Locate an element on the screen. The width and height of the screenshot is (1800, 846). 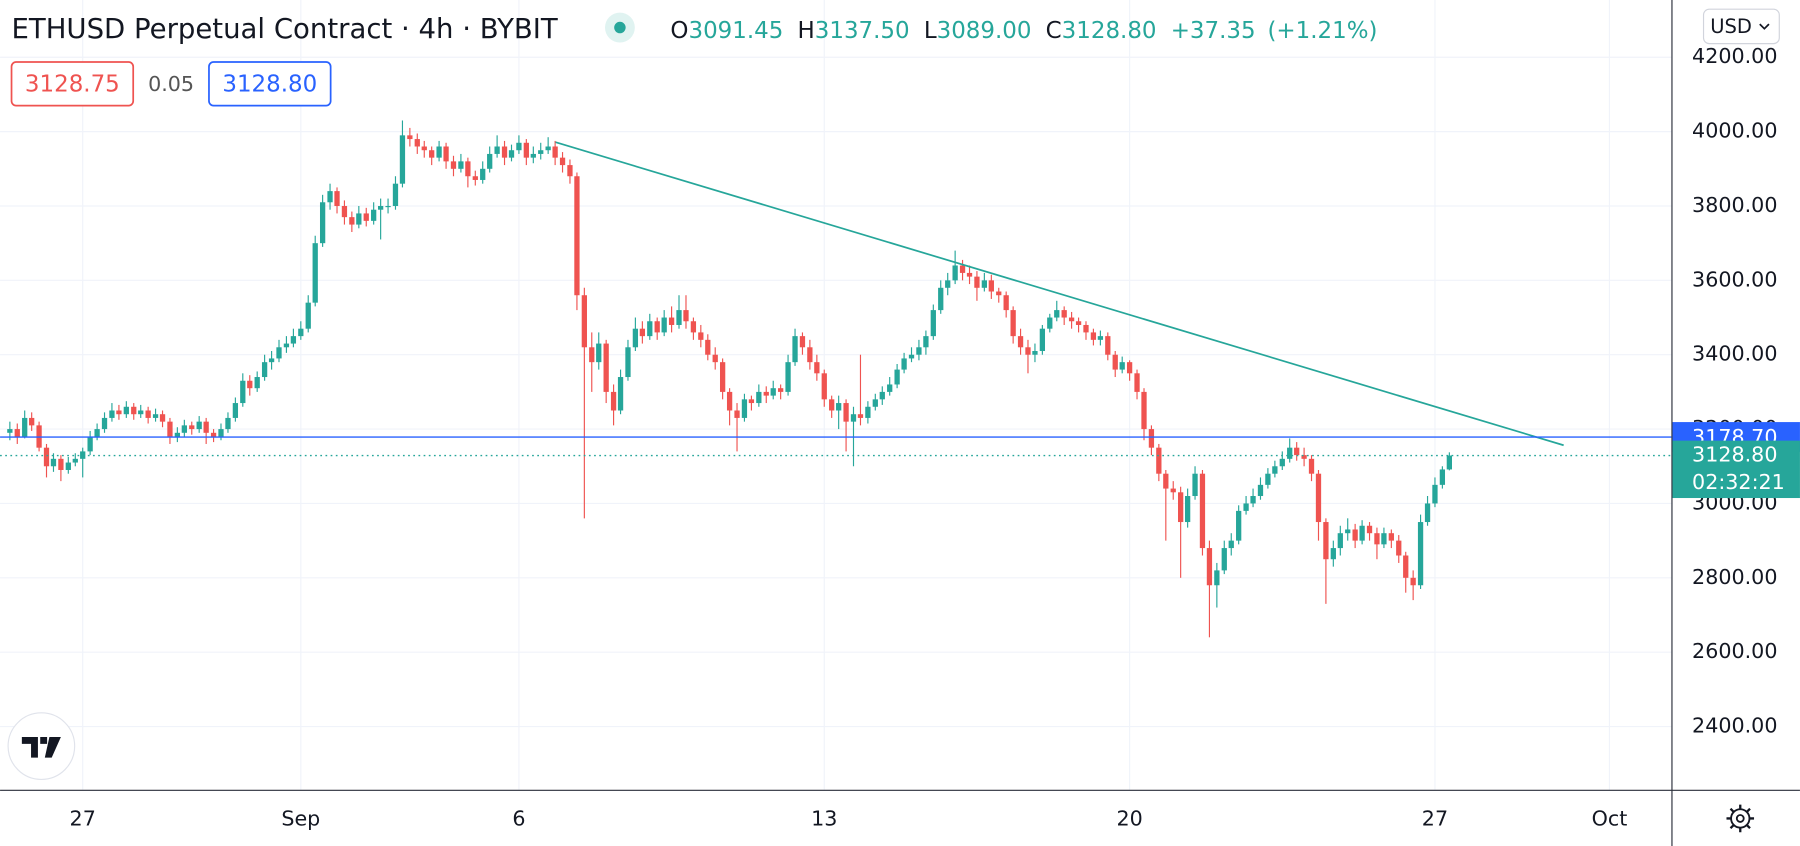
bid-price: 3128.75 is located at coordinates (72, 84).